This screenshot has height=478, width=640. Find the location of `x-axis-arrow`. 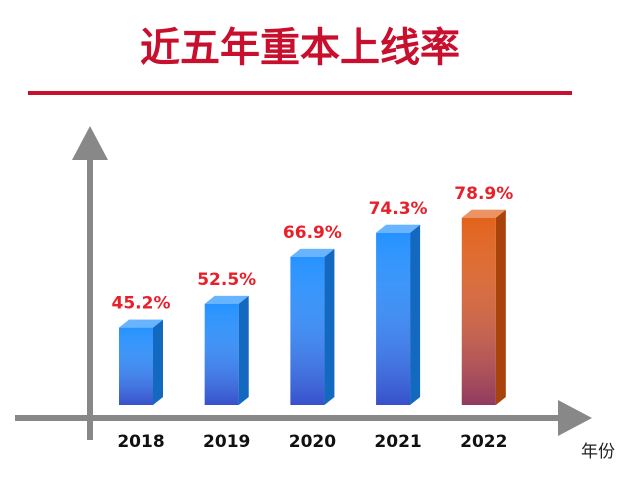

x-axis-arrow is located at coordinates (575, 418).